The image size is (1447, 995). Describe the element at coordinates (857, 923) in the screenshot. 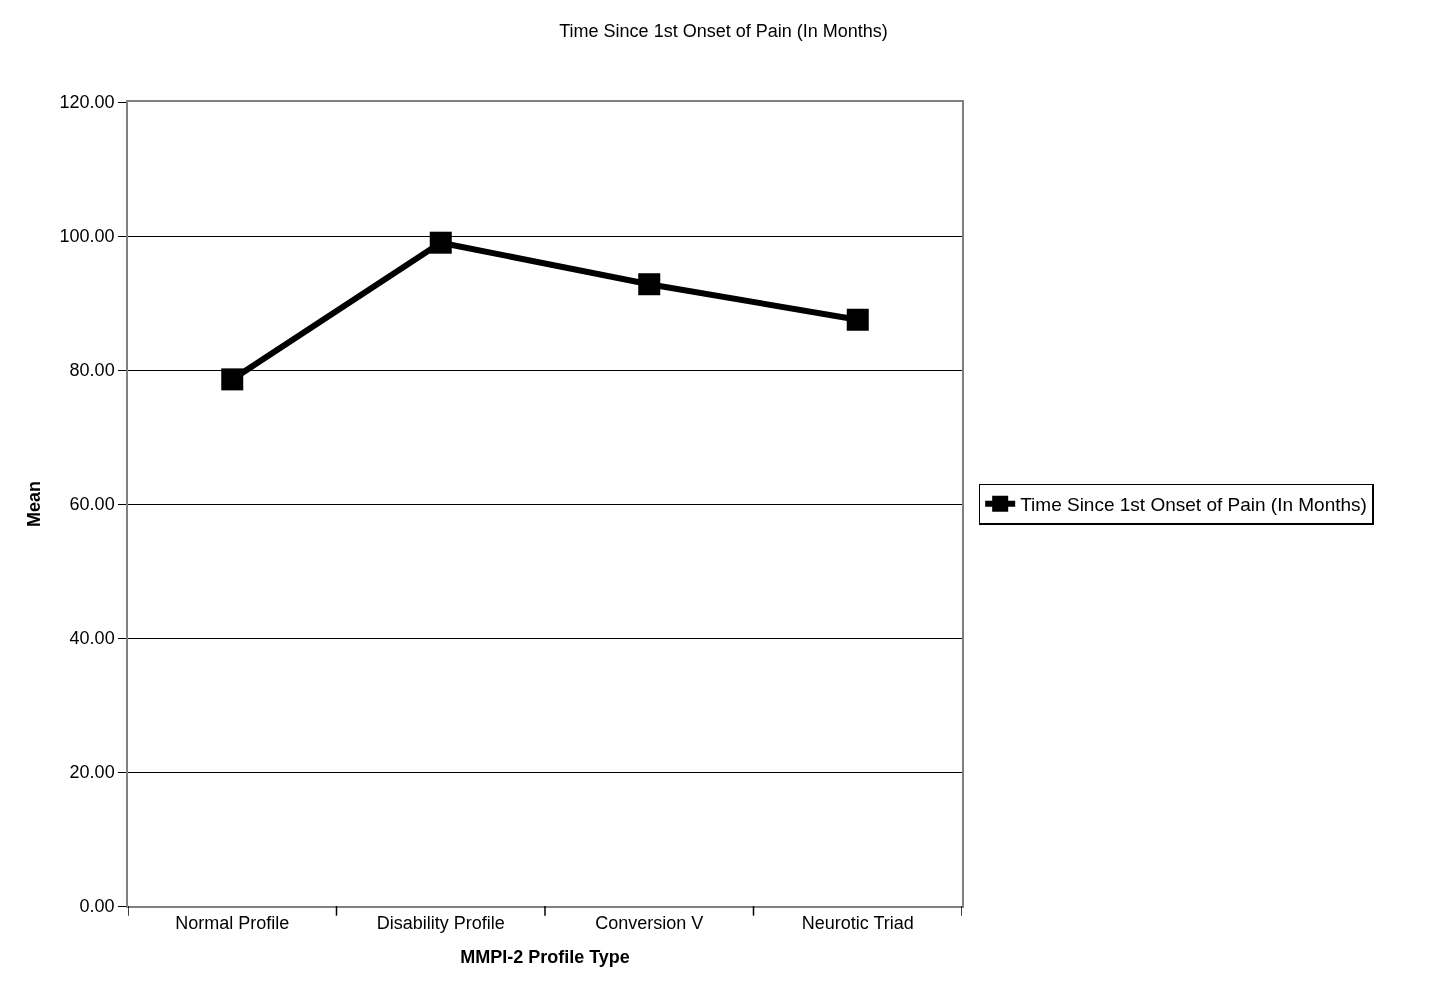

I see `x-tick-label: Neurotic Triad` at that location.